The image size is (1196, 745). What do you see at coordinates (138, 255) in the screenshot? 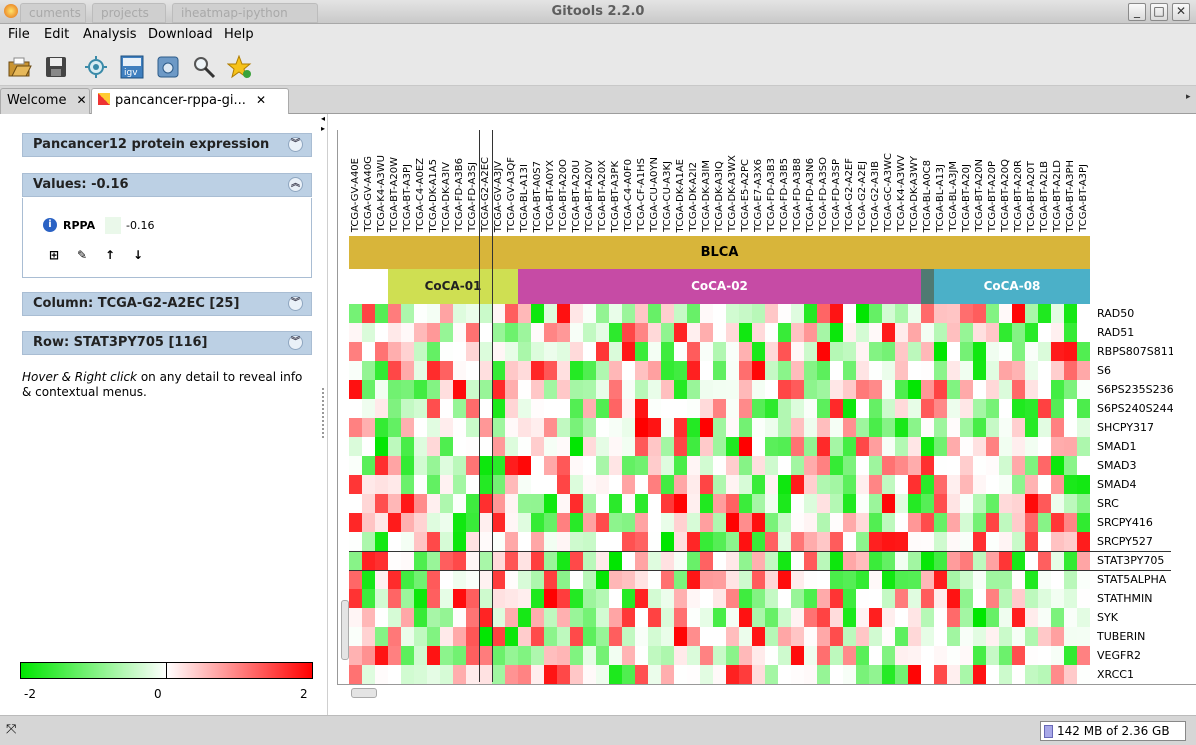
I see `arrow-down-icon: ↓` at bounding box center [138, 255].